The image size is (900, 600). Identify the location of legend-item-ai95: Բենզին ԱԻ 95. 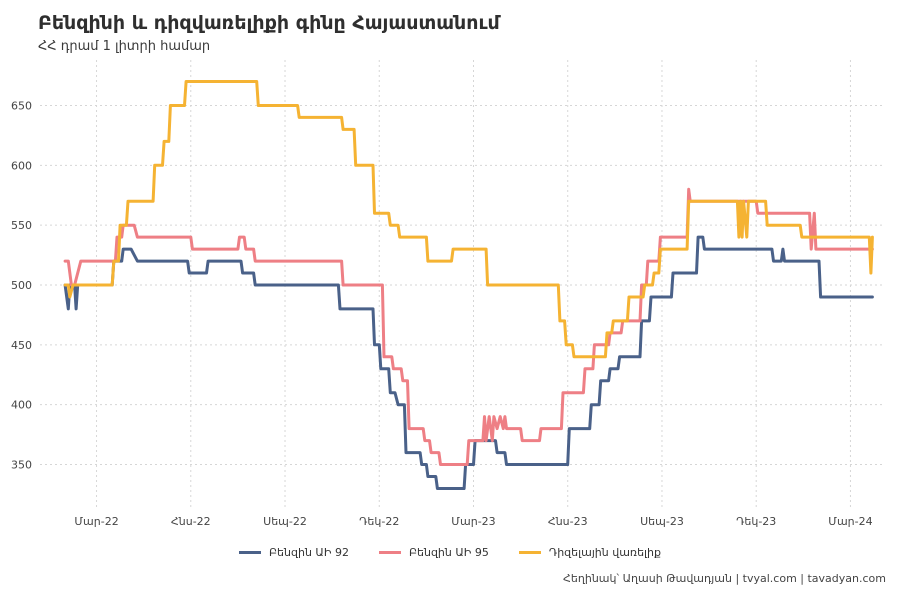
(433, 552).